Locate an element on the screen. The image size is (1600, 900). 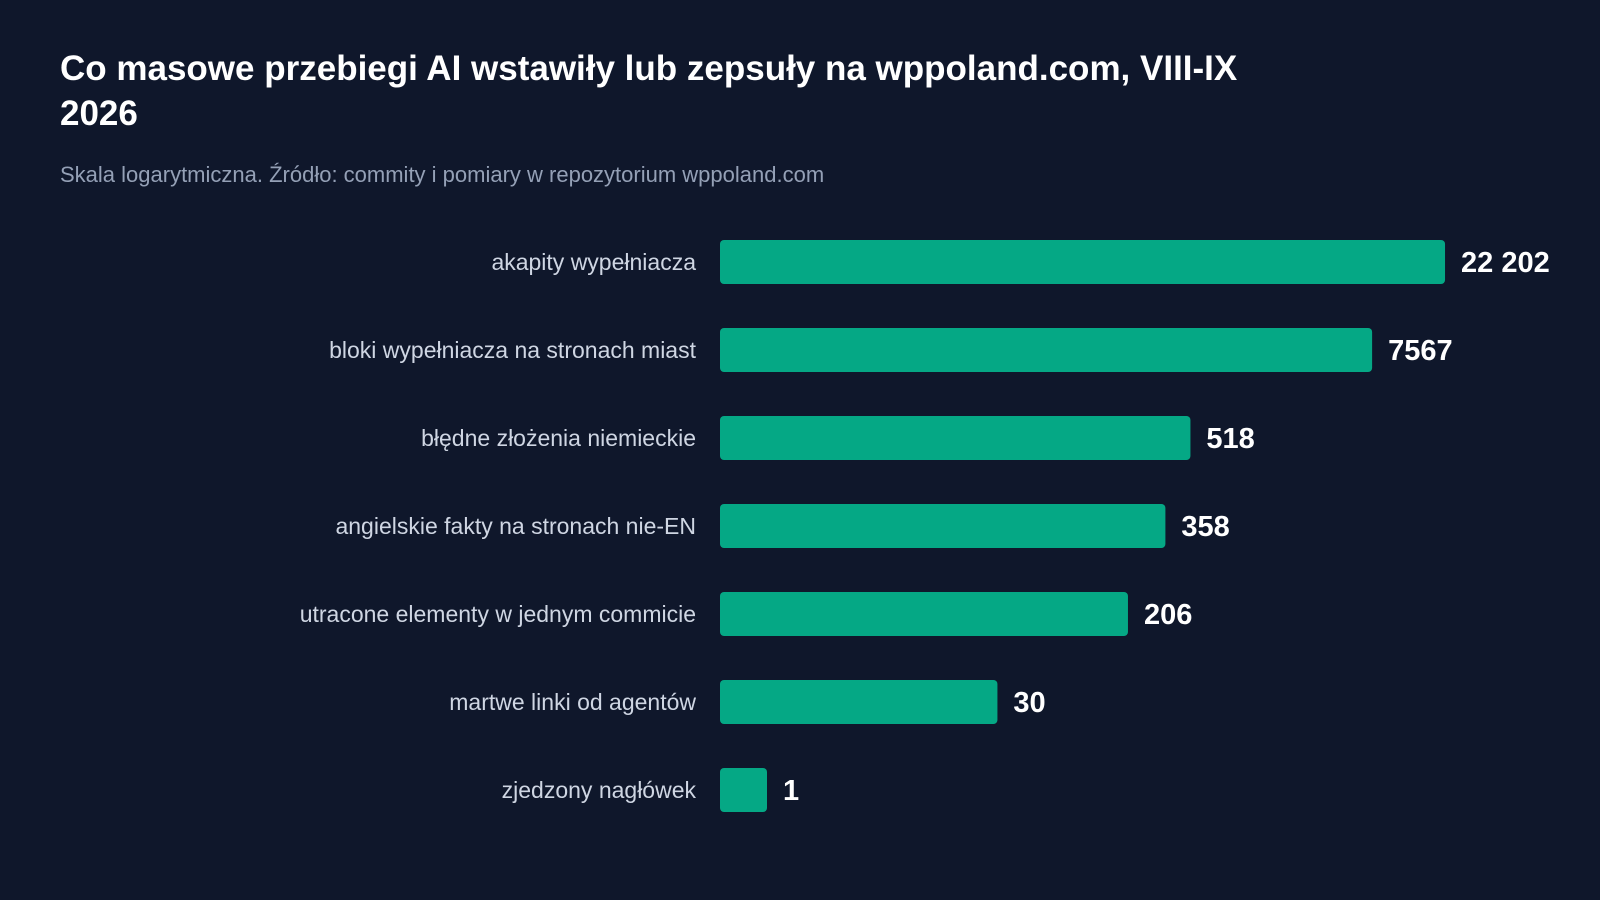
value-label: 206 is located at coordinates (1168, 615).